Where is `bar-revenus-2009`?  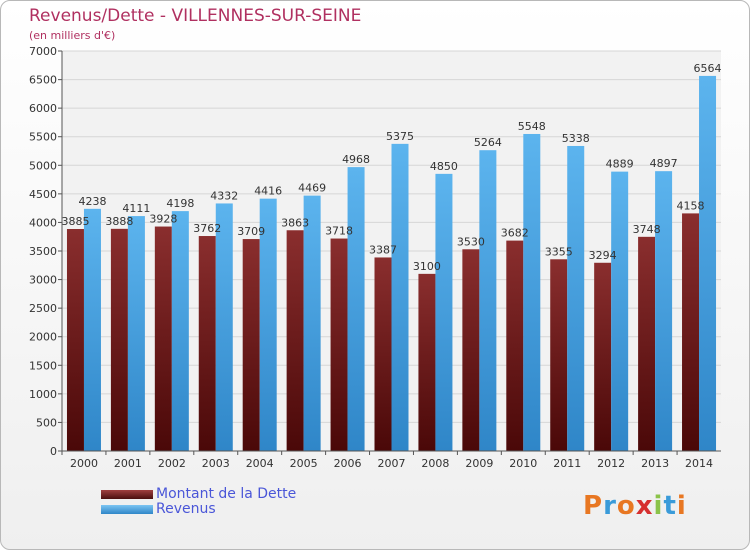
bar-revenus-2009 is located at coordinates (488, 300).